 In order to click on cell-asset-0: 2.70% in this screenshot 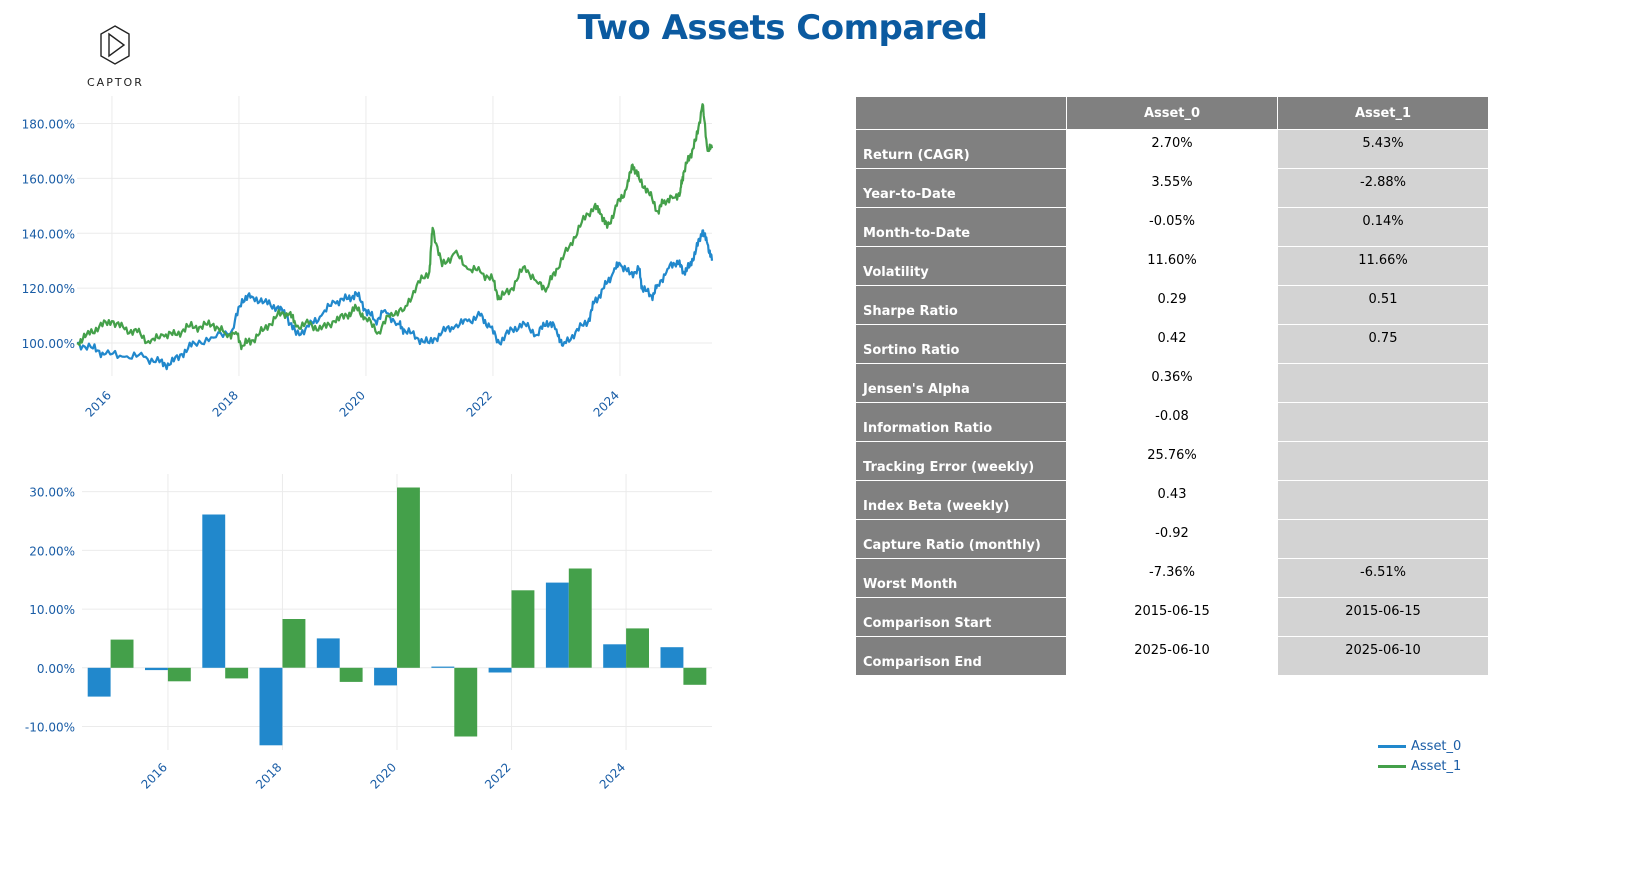, I will do `click(1172, 149)`.